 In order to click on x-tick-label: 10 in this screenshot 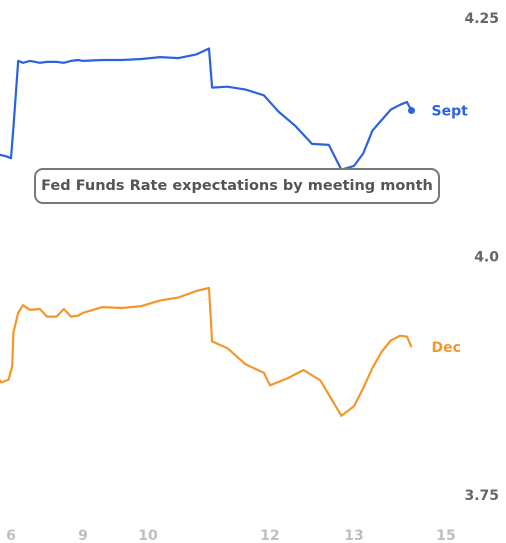, I will do `click(148, 535)`.